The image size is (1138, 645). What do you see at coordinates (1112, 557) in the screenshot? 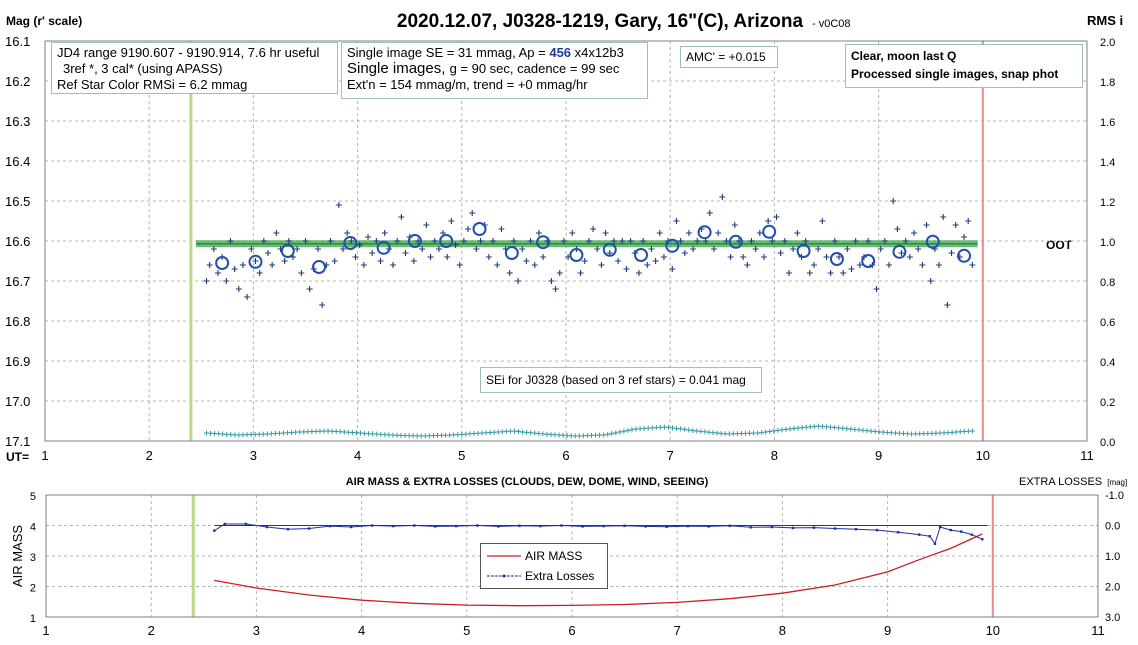
I see `bottom-y-right-tick-label: 1.0` at bounding box center [1112, 557].